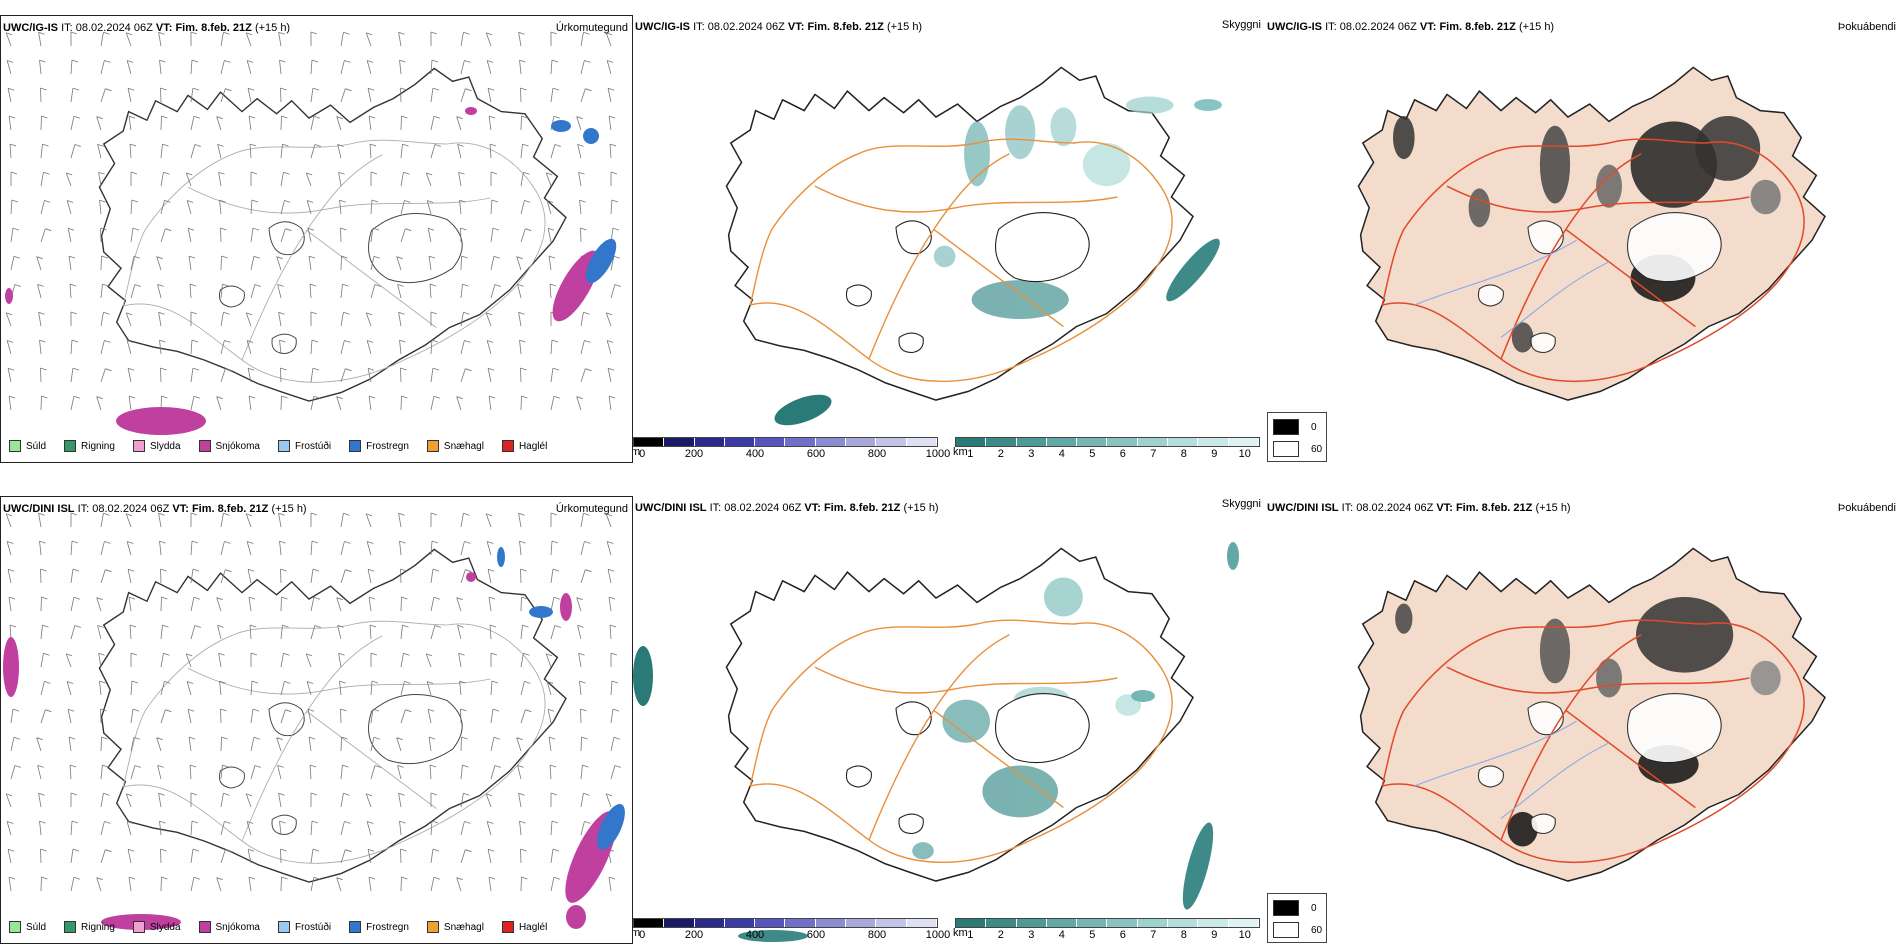  Describe the element at coordinates (1061, 454) in the screenshot. I see `colorbar-tick-label: 4` at that location.